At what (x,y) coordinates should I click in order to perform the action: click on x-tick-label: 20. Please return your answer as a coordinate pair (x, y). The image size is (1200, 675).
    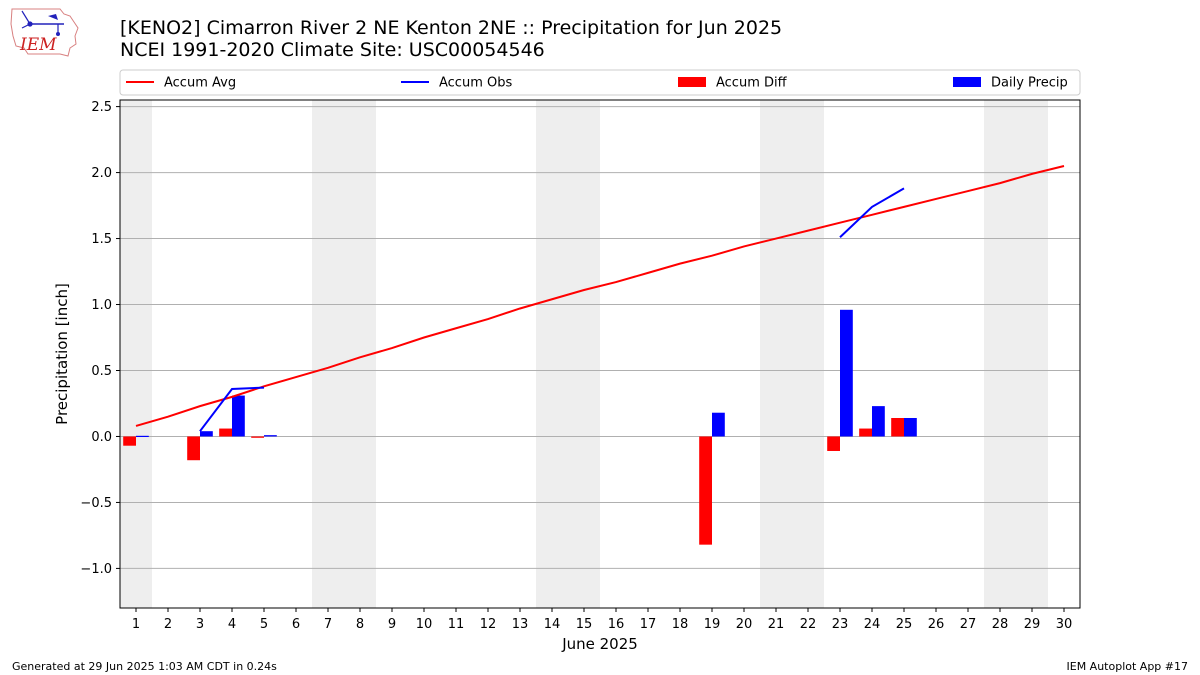
    Looking at the image, I should click on (744, 624).